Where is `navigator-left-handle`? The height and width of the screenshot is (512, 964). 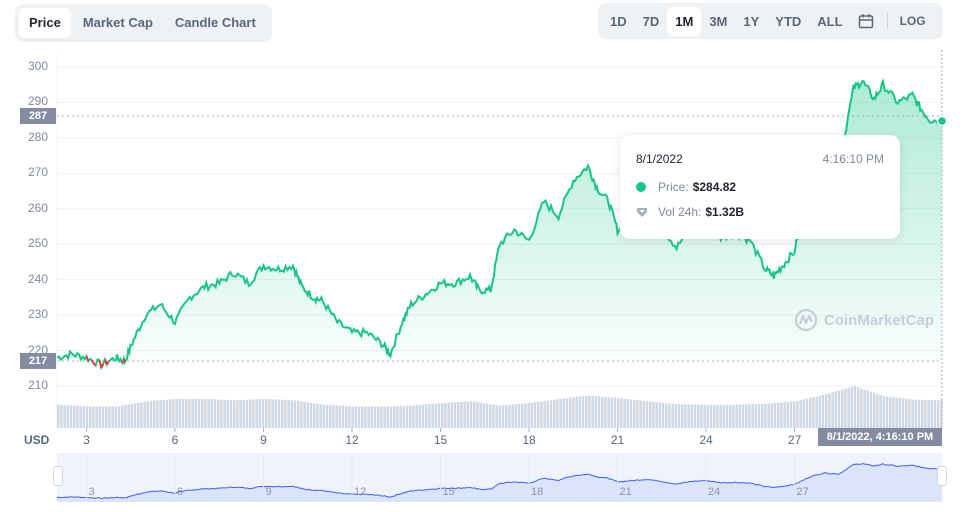 navigator-left-handle is located at coordinates (58, 476).